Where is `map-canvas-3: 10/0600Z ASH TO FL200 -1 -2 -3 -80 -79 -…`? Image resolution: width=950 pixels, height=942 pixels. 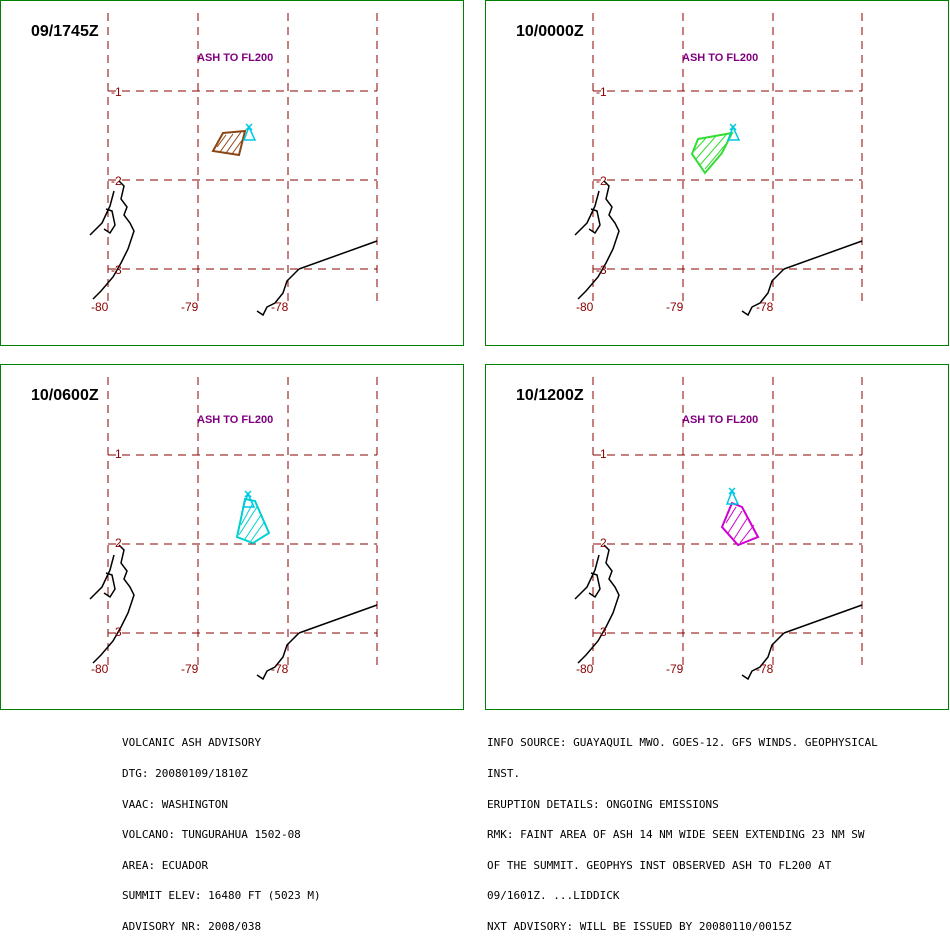
map-canvas-3: 10/0600Z ASH TO FL200 -1 -2 -3 -80 -79 -… is located at coordinates (204, 529).